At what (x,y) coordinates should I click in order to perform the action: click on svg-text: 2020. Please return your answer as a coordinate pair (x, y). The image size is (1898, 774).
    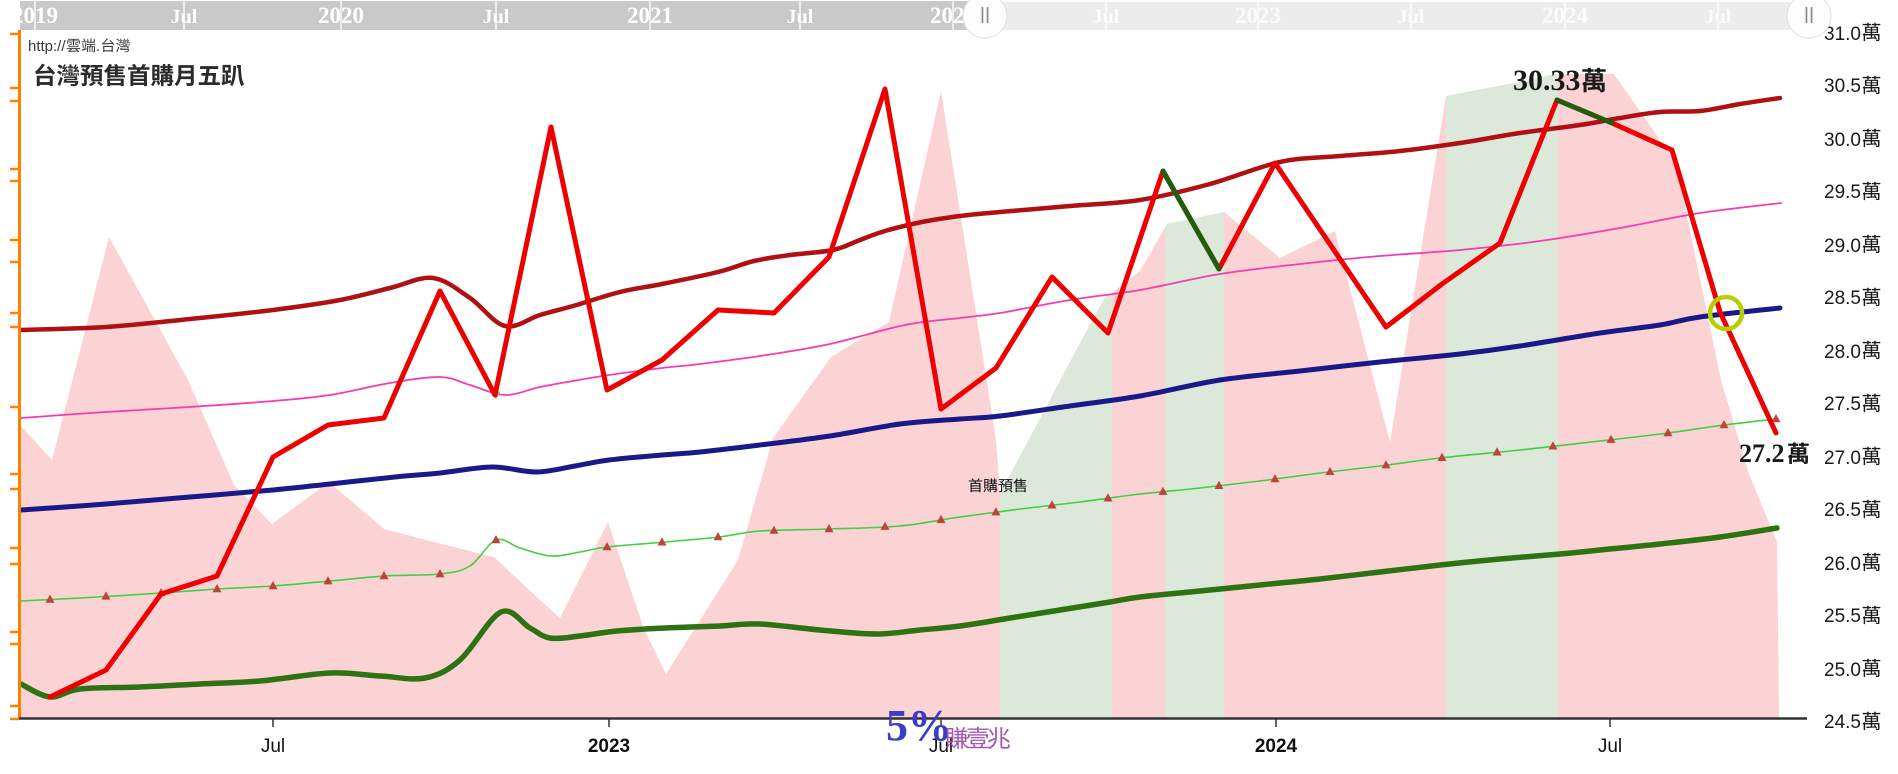
    Looking at the image, I should click on (341, 15).